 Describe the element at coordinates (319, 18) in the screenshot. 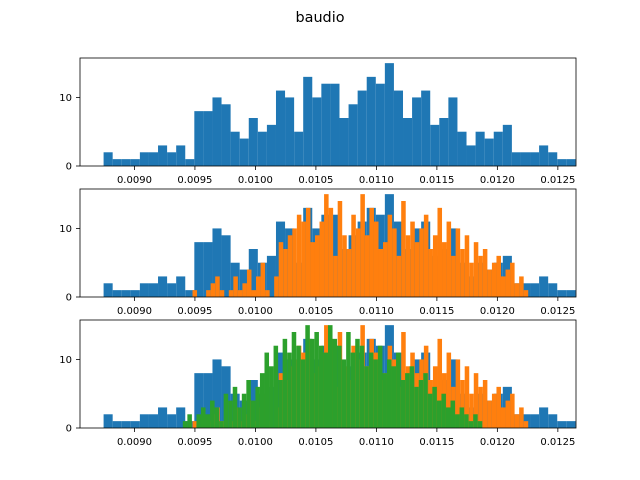

I see `figure-title: baudio` at that location.